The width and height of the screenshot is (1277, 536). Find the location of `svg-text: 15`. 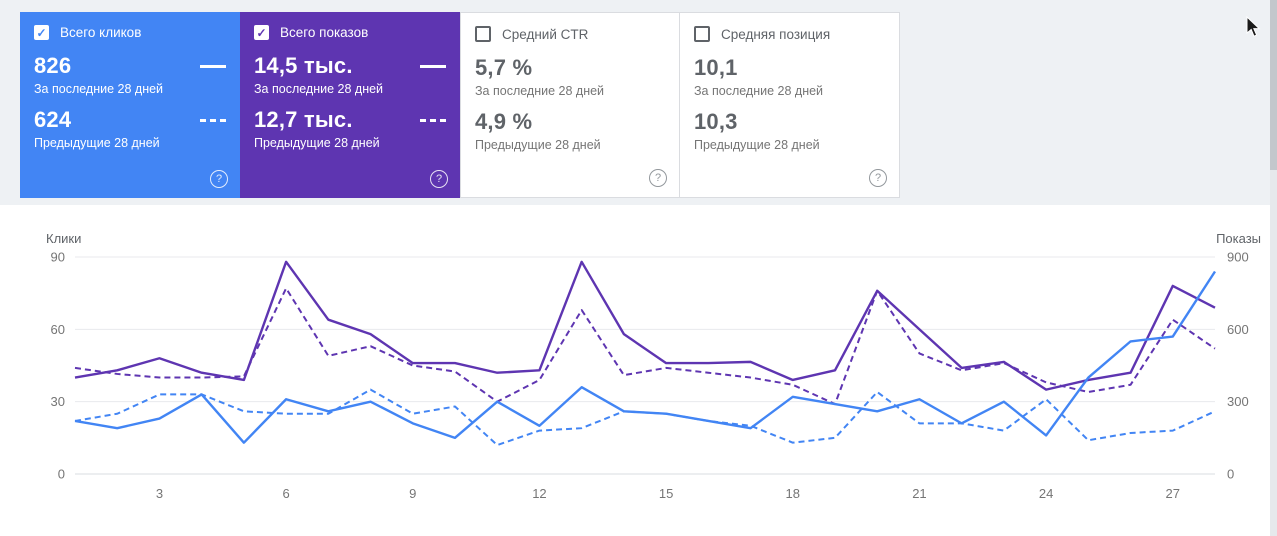

svg-text: 15 is located at coordinates (666, 493).